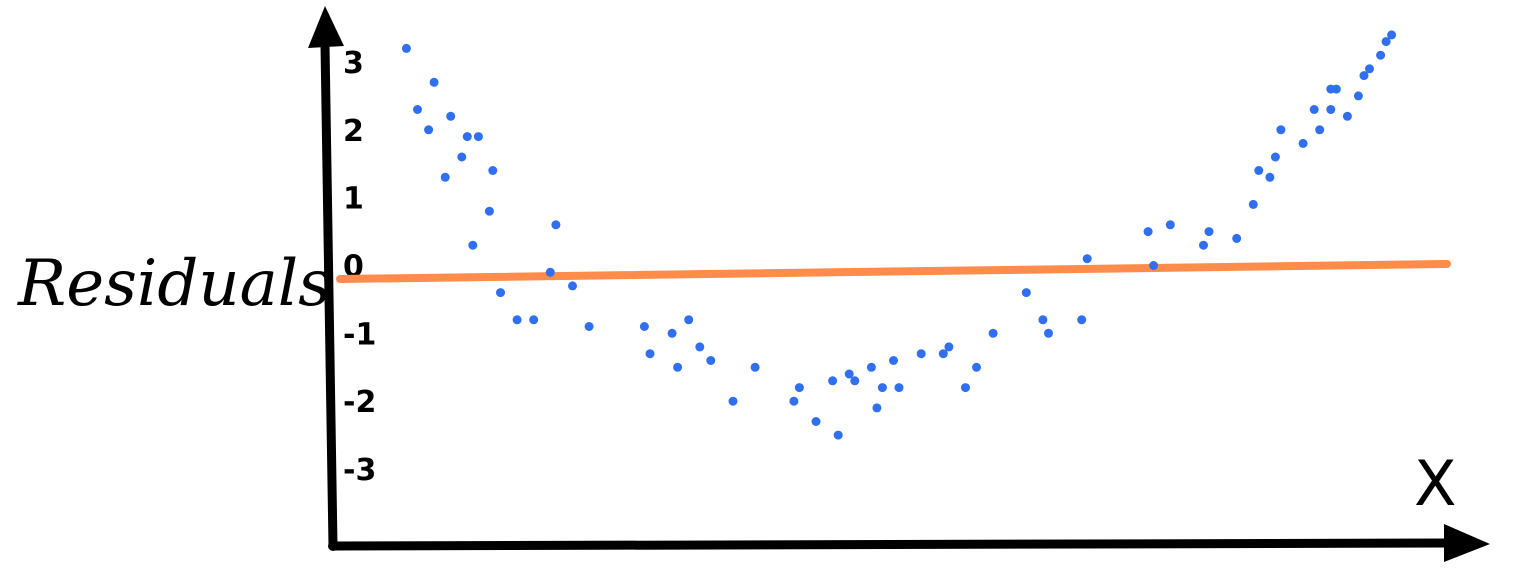 The height and width of the screenshot is (570, 1528). Describe the element at coordinates (1467, 543) in the screenshot. I see `x-axis-arrowhead` at that location.